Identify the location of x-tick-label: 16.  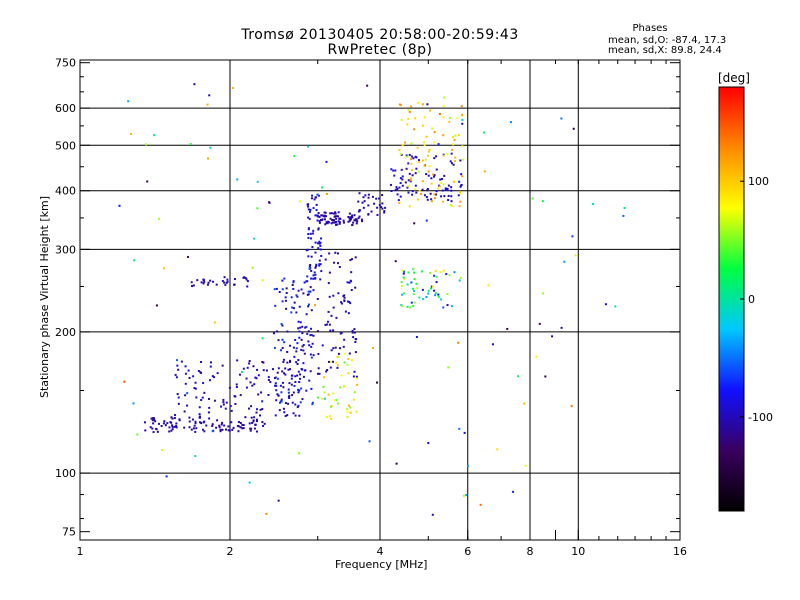
(680, 551).